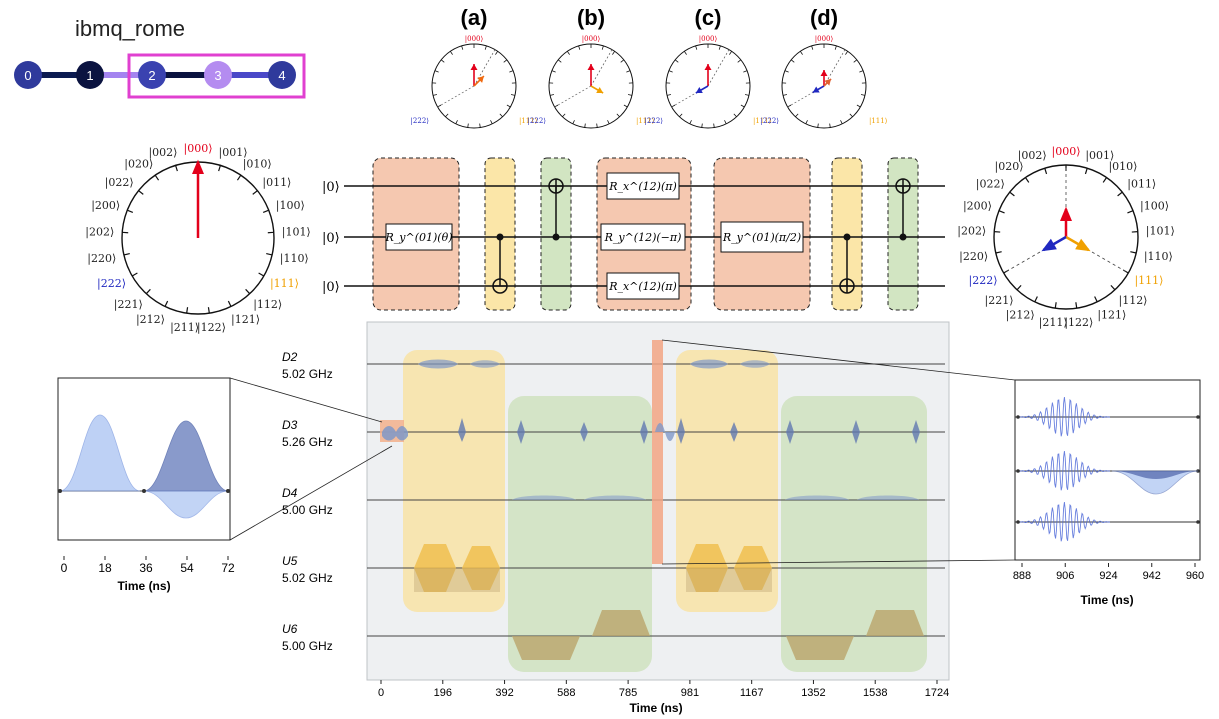 This screenshot has height=719, width=1219. What do you see at coordinates (290, 561) in the screenshot?
I see `channel-name: U5` at bounding box center [290, 561].